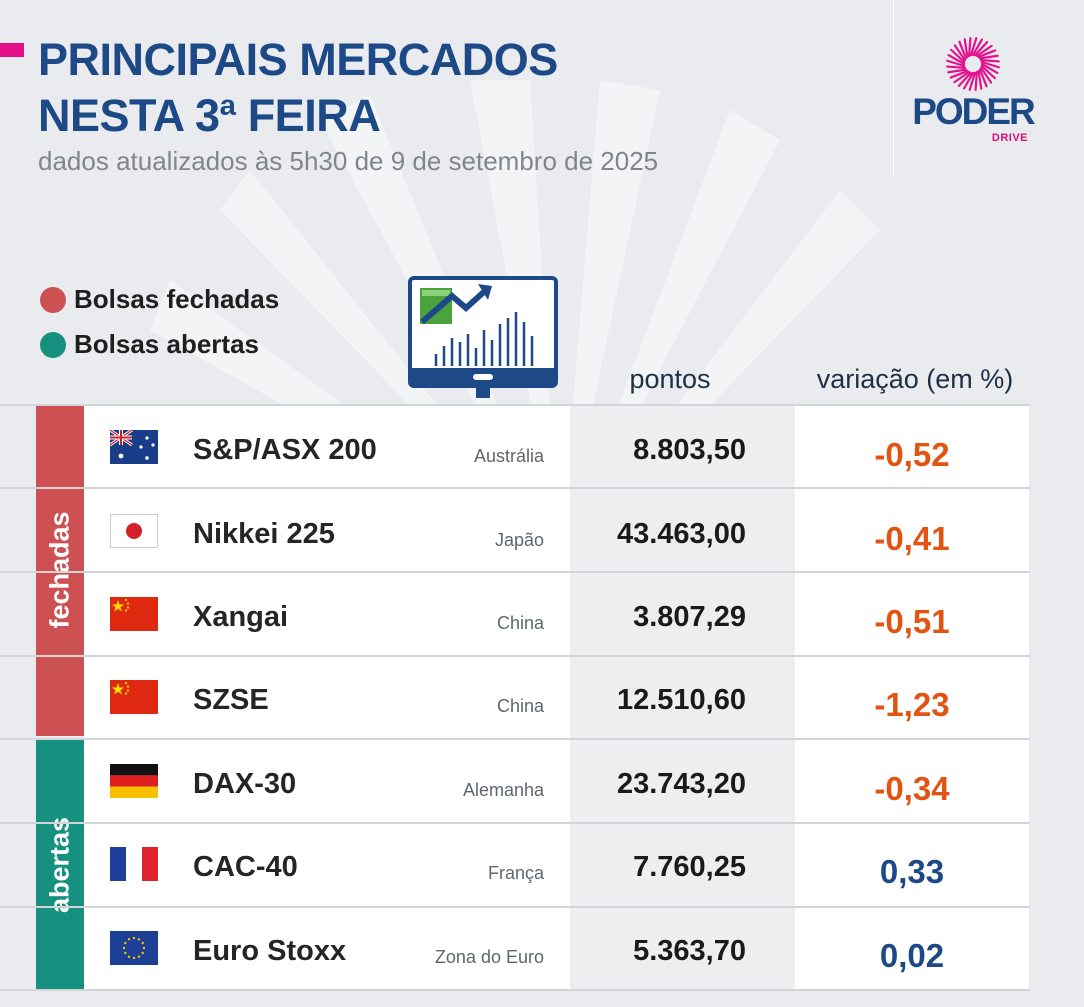 The image size is (1084, 1007). I want to click on poder-drive-logo: PODER DRIVE, so click(974, 92).